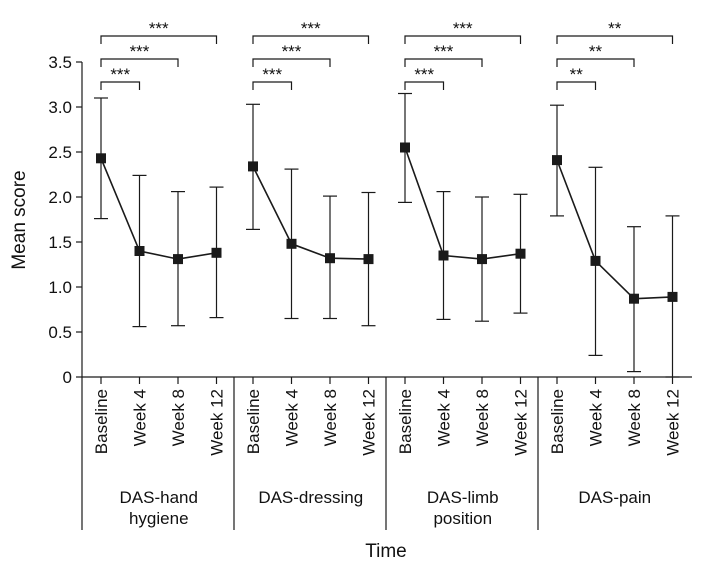 The image size is (702, 570). I want to click on group-label: DAS-limb, so click(463, 497).